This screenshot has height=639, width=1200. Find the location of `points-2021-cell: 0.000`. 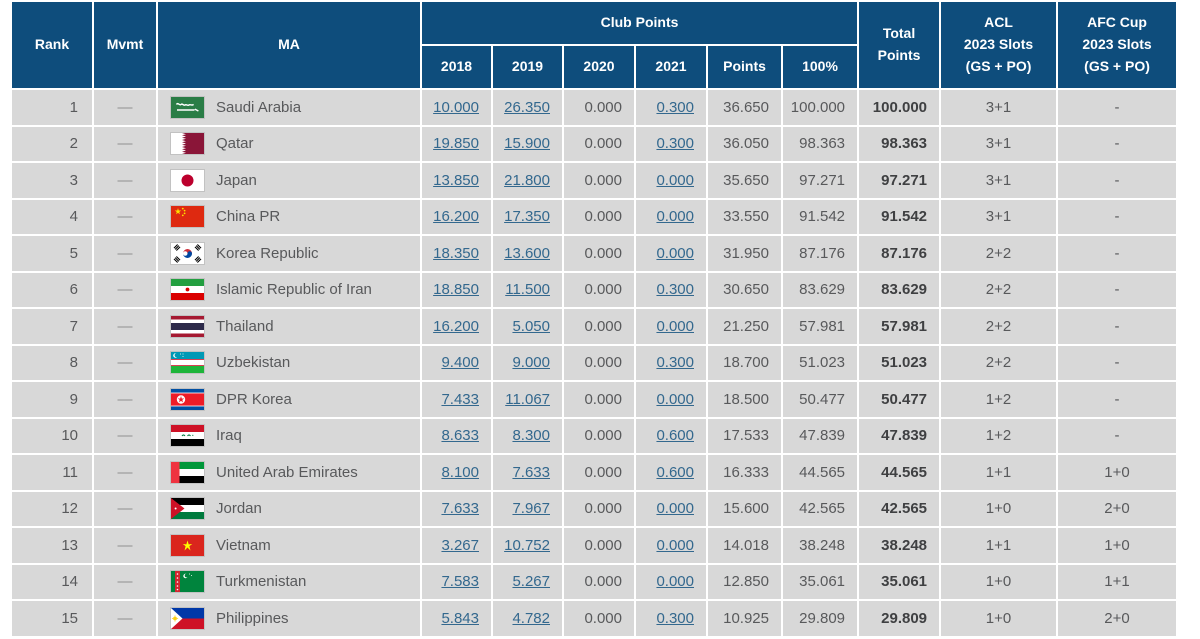

points-2021-cell: 0.000 is located at coordinates (671, 216).